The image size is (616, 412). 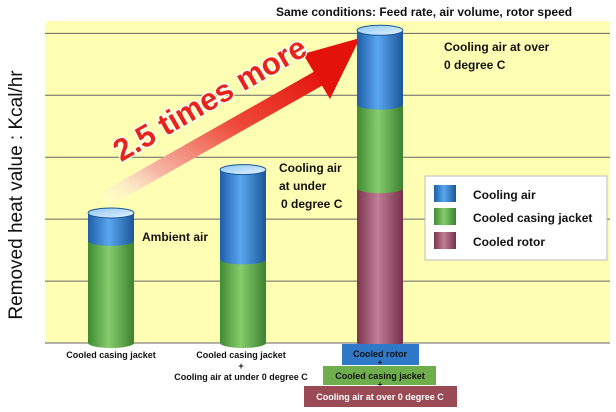 I want to click on category-3-line-1: Cooled rotor, so click(x=380, y=354).